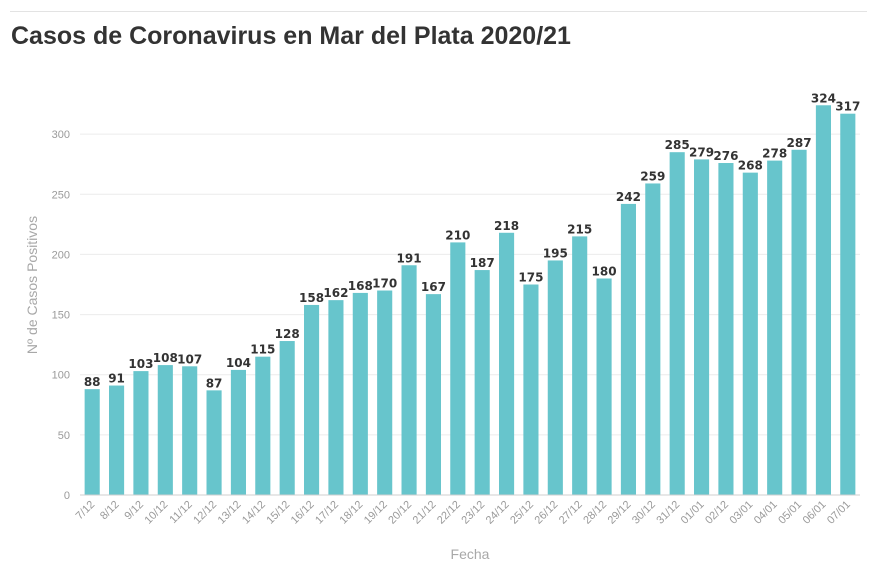 The image size is (879, 575). Describe the element at coordinates (473, 513) in the screenshot. I see `x-tick-label: 23/12` at that location.